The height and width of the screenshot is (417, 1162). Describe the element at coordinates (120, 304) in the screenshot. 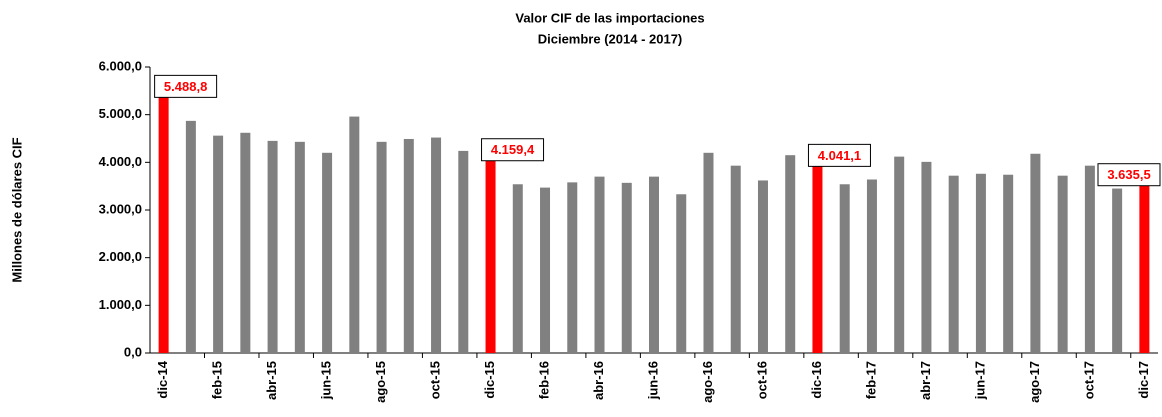

I see `y-tick-label: 1.000,0` at that location.